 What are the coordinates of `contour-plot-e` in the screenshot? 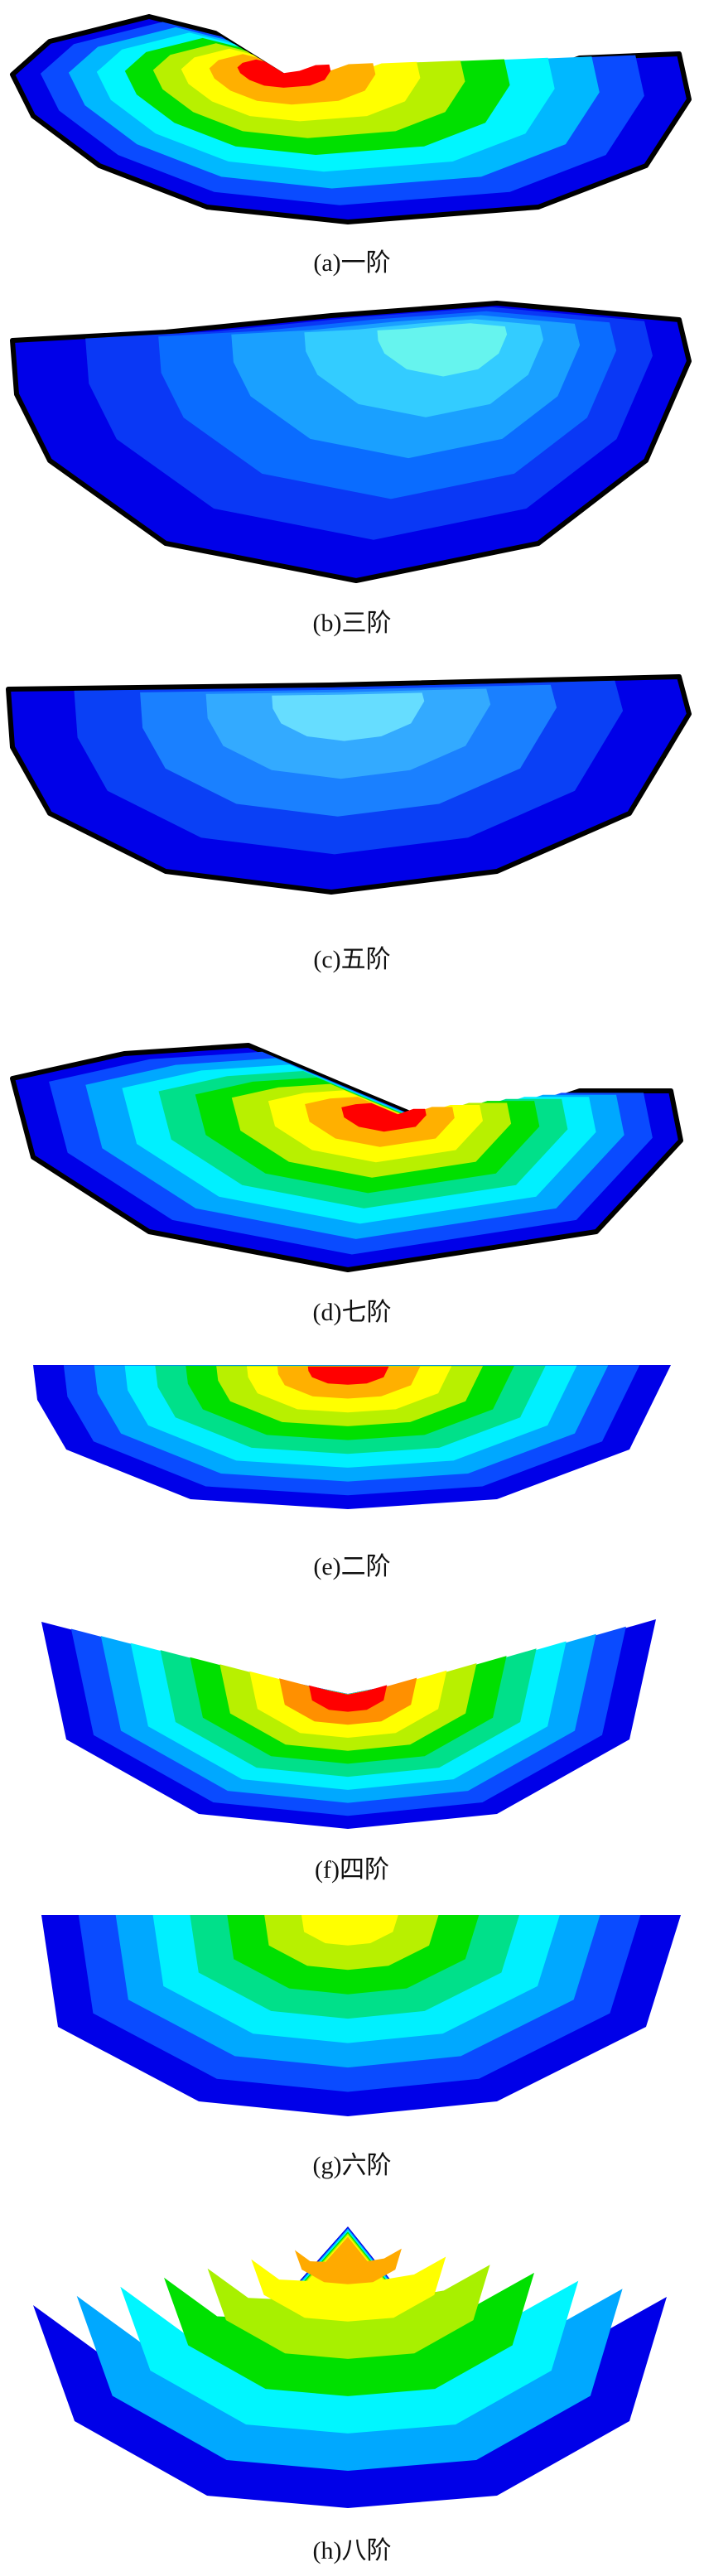 It's located at (352, 1437).